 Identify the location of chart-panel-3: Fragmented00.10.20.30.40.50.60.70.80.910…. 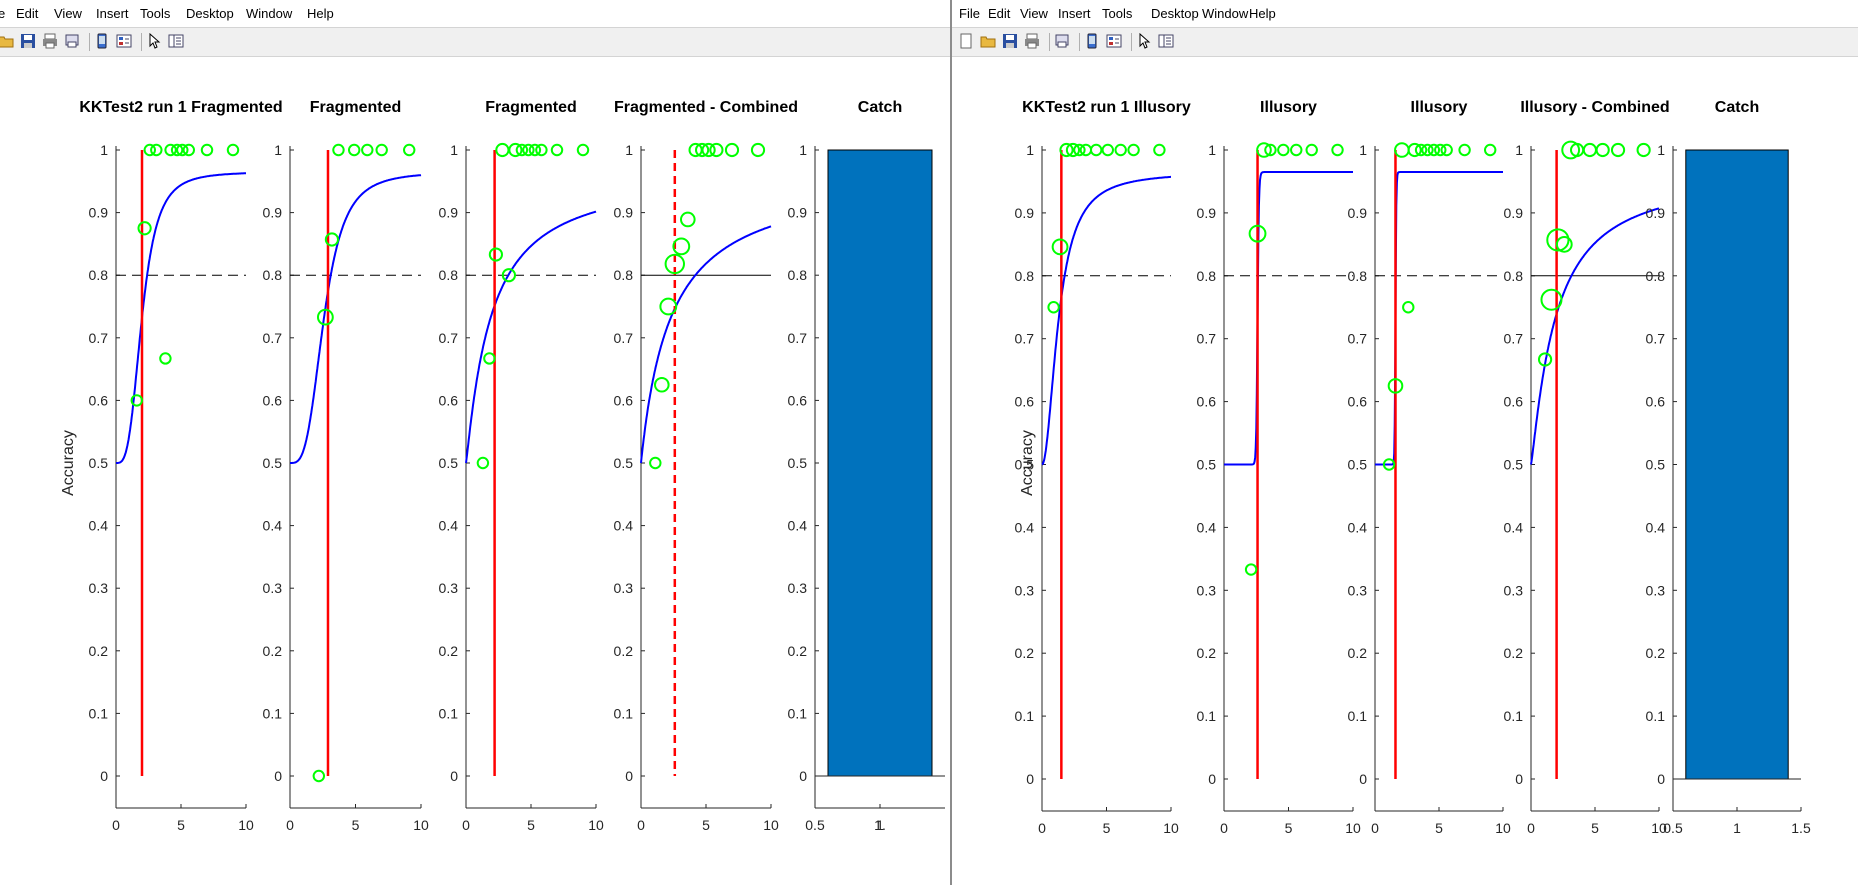
(521, 466).